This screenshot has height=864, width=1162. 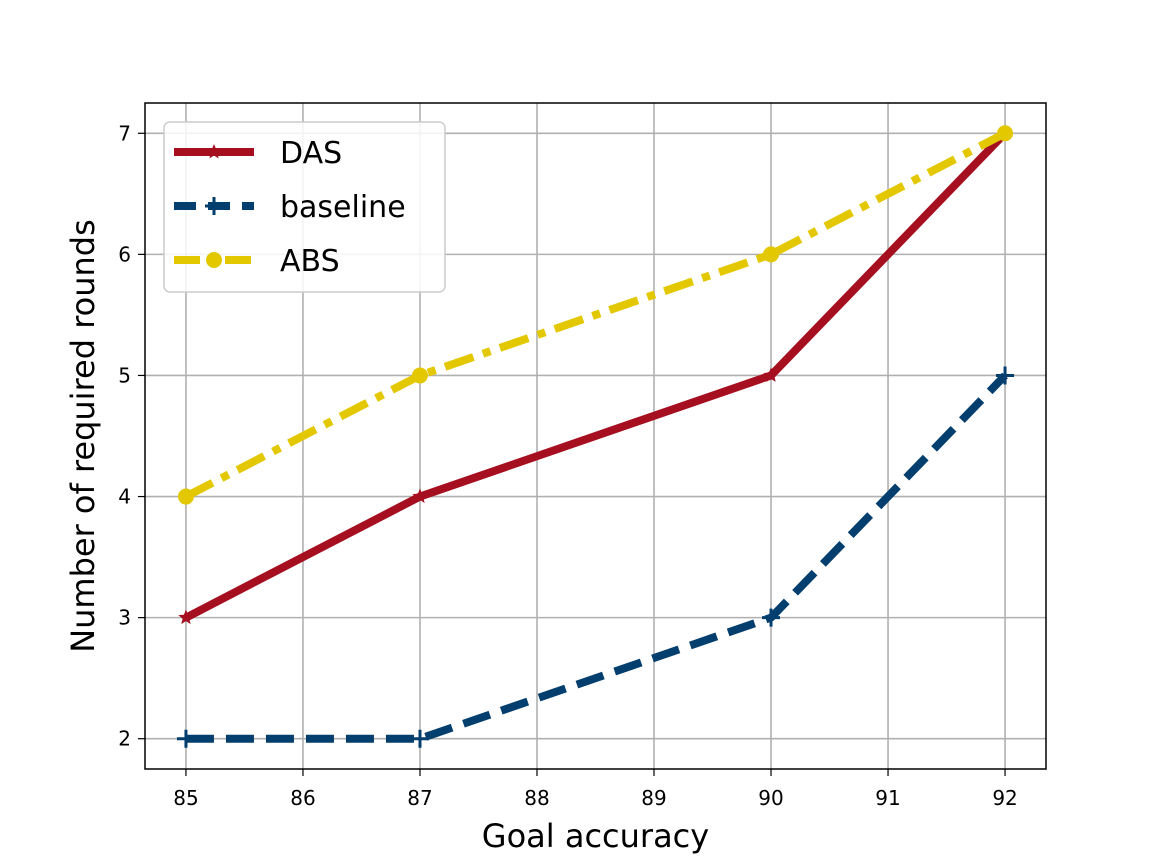 I want to click on x-tick-label: 89, so click(x=653, y=798).